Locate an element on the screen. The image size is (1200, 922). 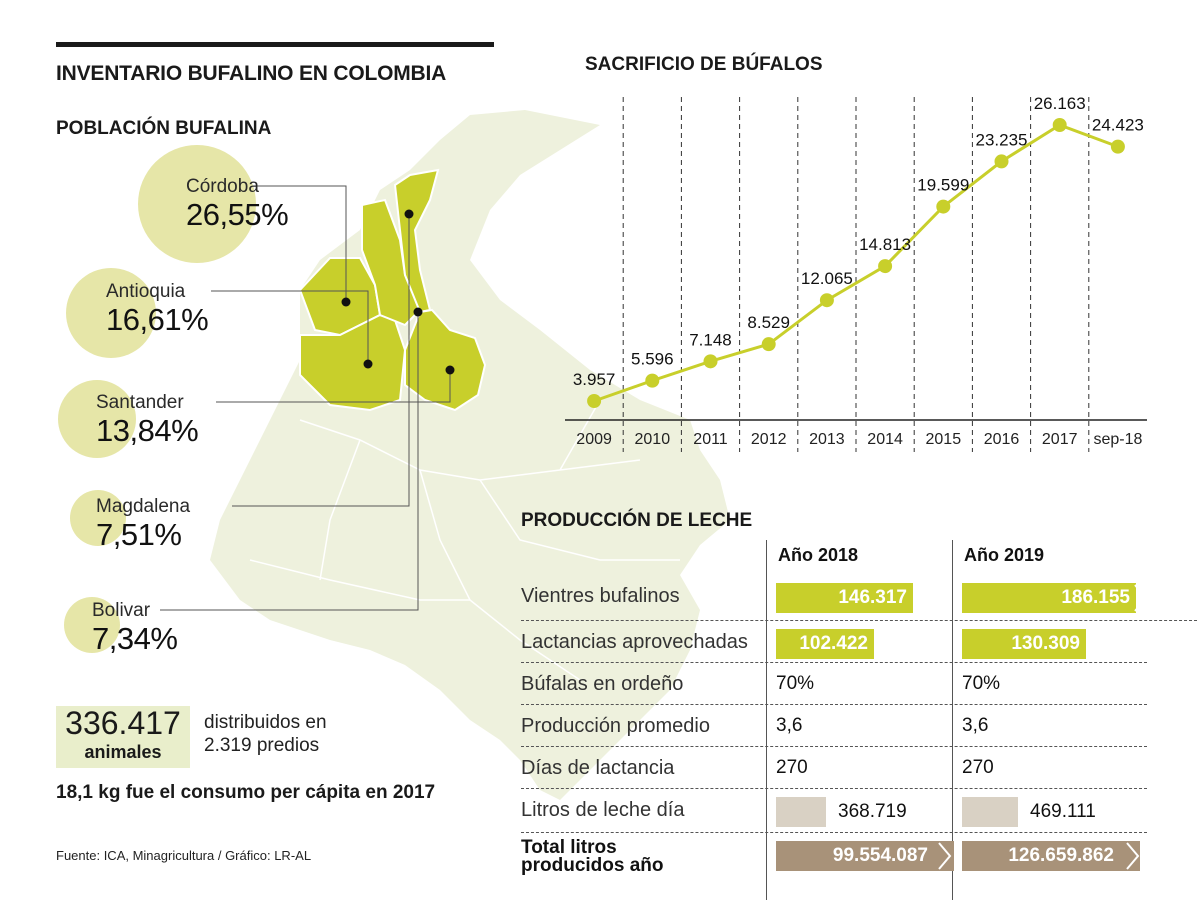
data-label: 8.529 is located at coordinates (768, 322).